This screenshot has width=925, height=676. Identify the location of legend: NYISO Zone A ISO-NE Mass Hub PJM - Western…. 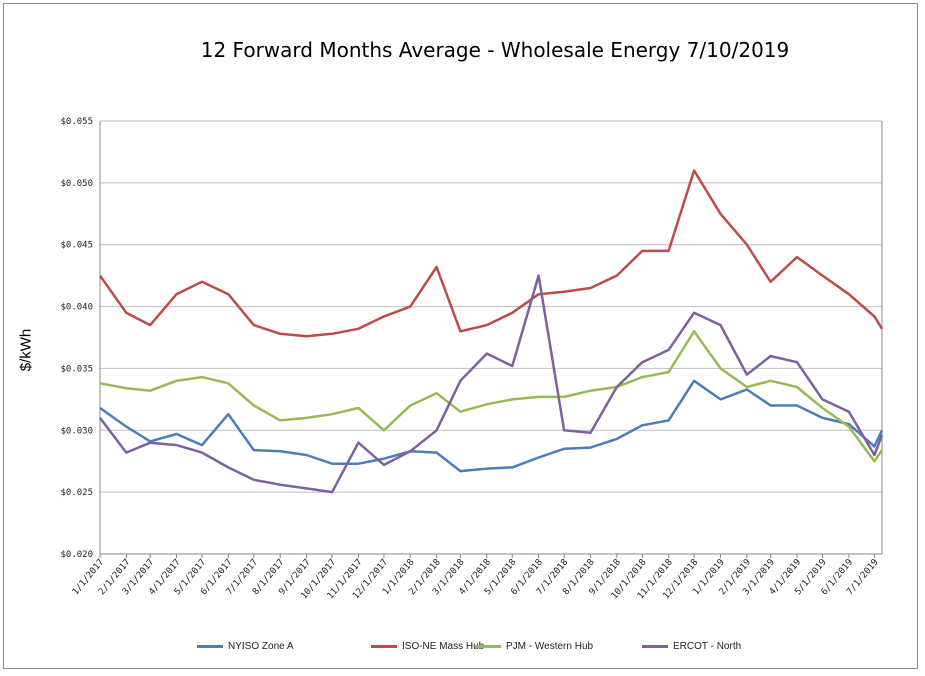
(462, 649).